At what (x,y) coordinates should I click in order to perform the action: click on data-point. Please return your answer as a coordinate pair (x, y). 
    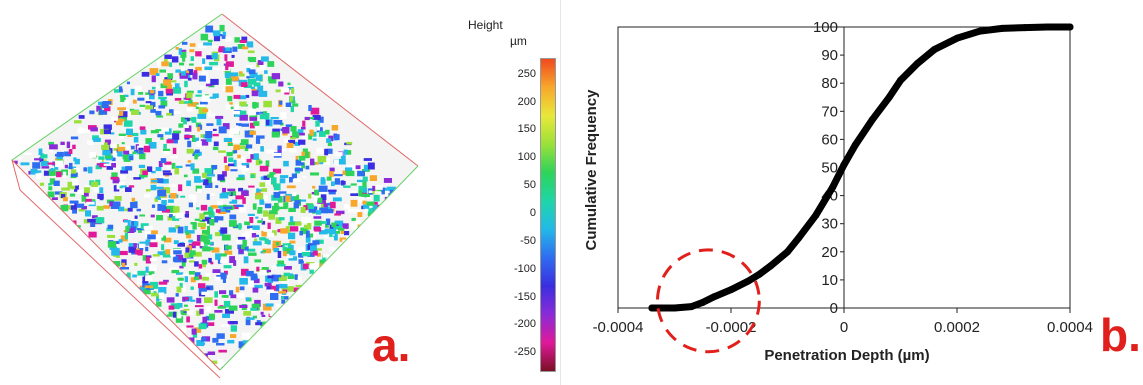
    Looking at the image, I should click on (759, 274).